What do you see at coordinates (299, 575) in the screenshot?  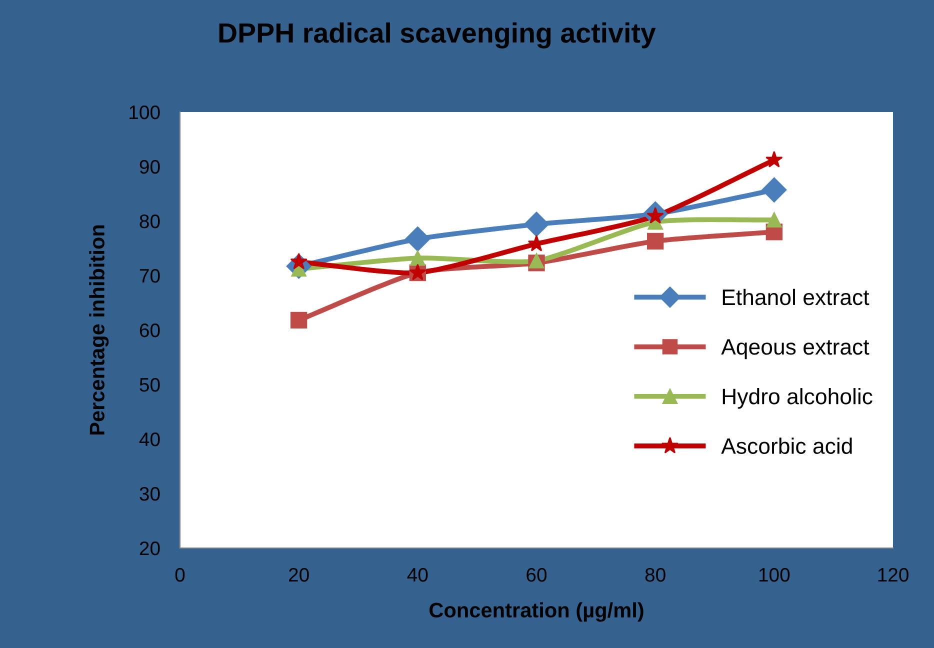 I see `x-tick-label: 20` at bounding box center [299, 575].